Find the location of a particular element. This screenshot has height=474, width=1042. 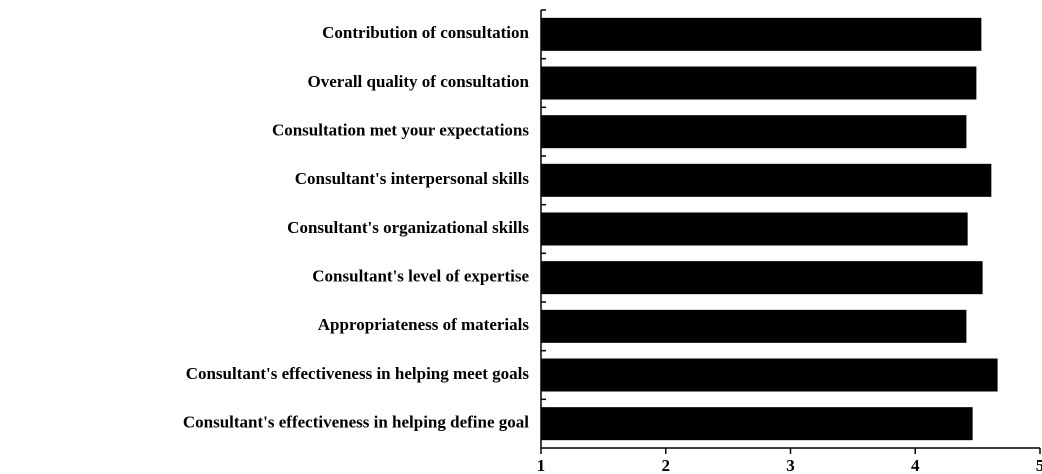

y-tick-label: Consultant's interpersonal skills is located at coordinates (412, 178).